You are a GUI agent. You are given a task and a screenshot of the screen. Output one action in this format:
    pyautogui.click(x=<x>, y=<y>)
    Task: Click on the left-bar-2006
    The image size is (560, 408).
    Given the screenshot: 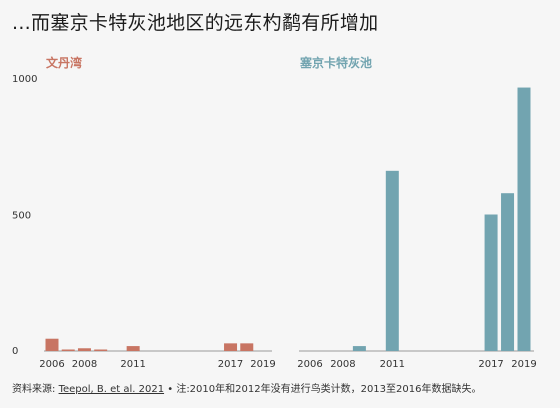 What is the action you would take?
    pyautogui.click(x=52, y=344)
    